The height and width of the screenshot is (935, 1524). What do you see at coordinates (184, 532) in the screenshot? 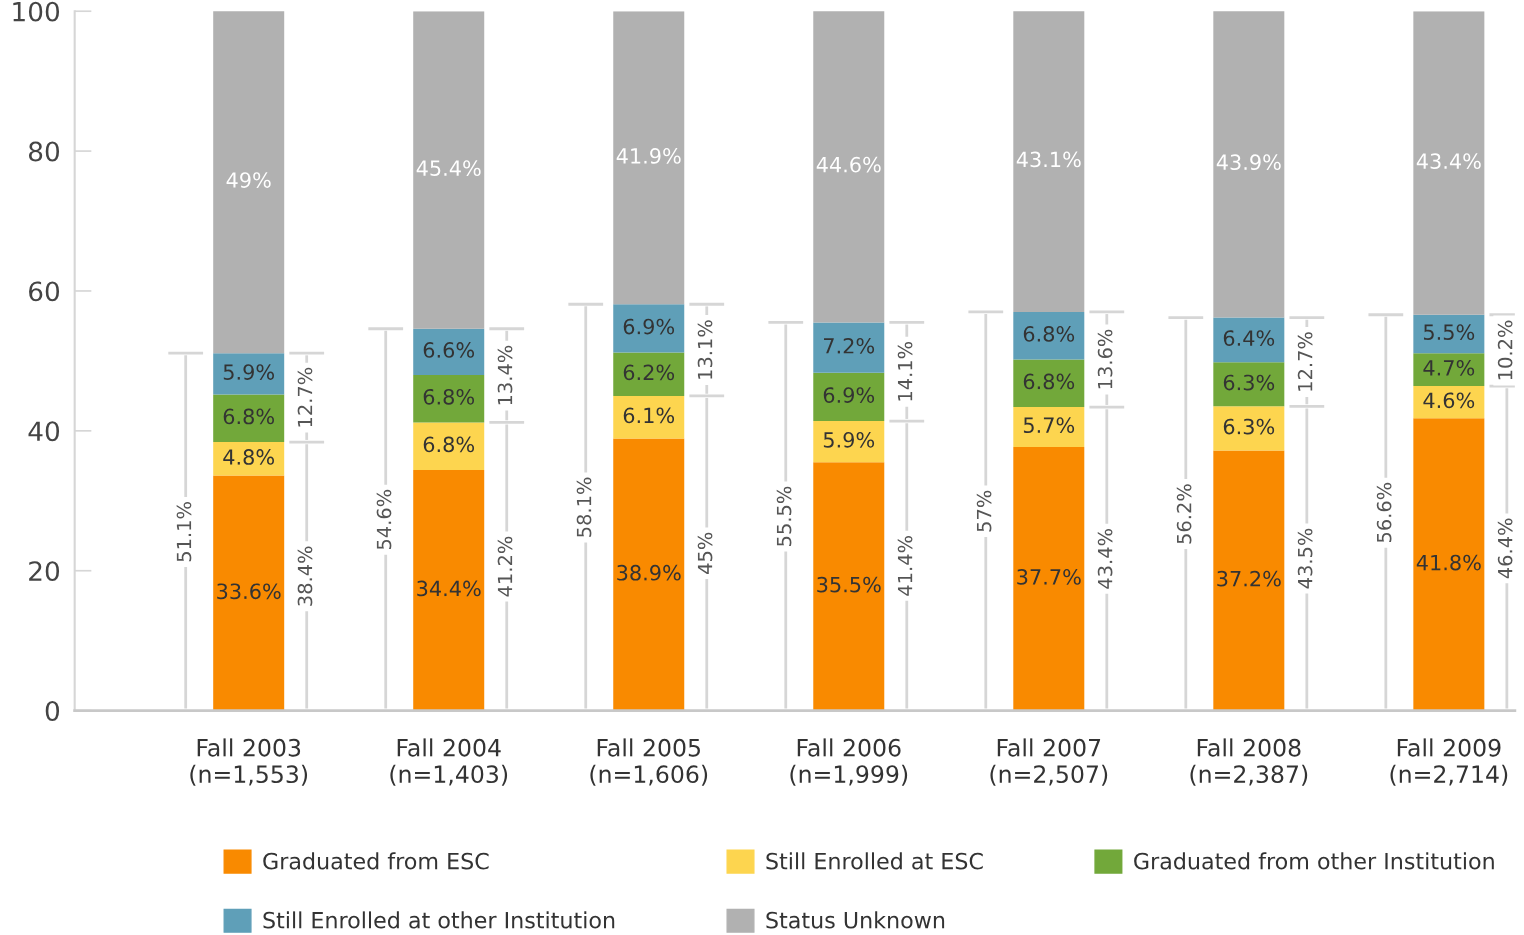
I see `annotation: 51.1%` at bounding box center [184, 532].